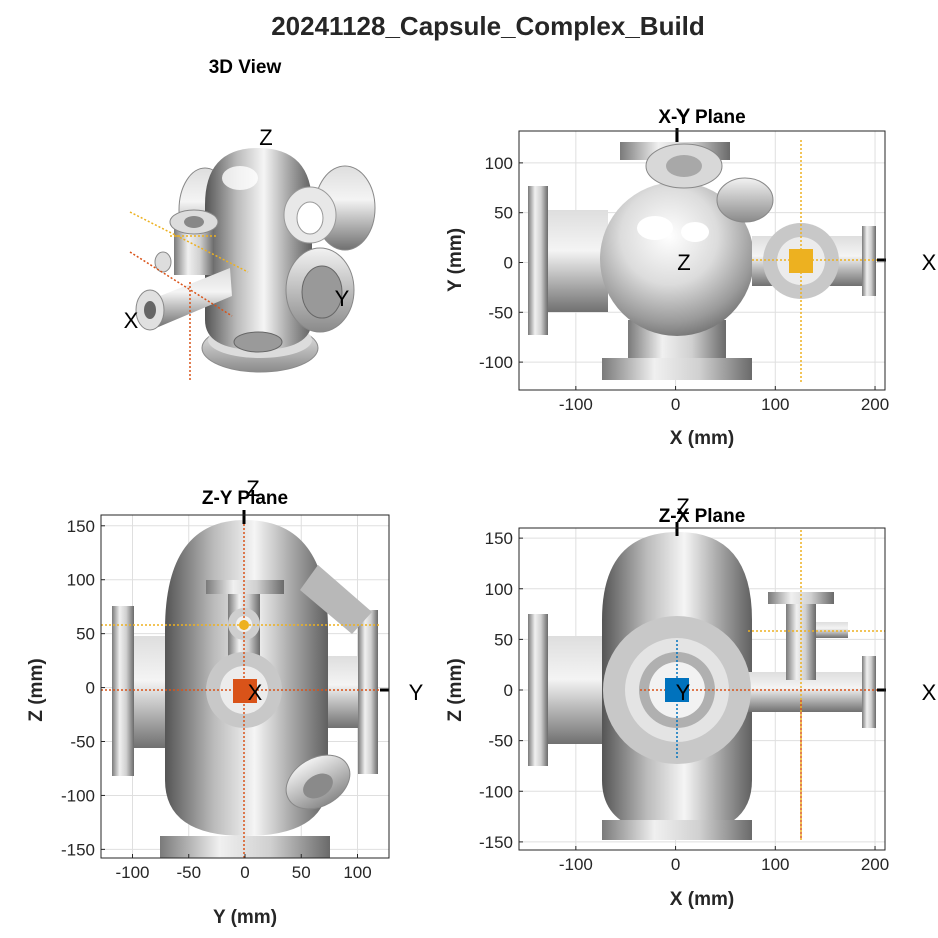 The width and height of the screenshot is (938, 938). Describe the element at coordinates (496, 842) in the screenshot. I see `zx-ytick-label: -150` at that location.